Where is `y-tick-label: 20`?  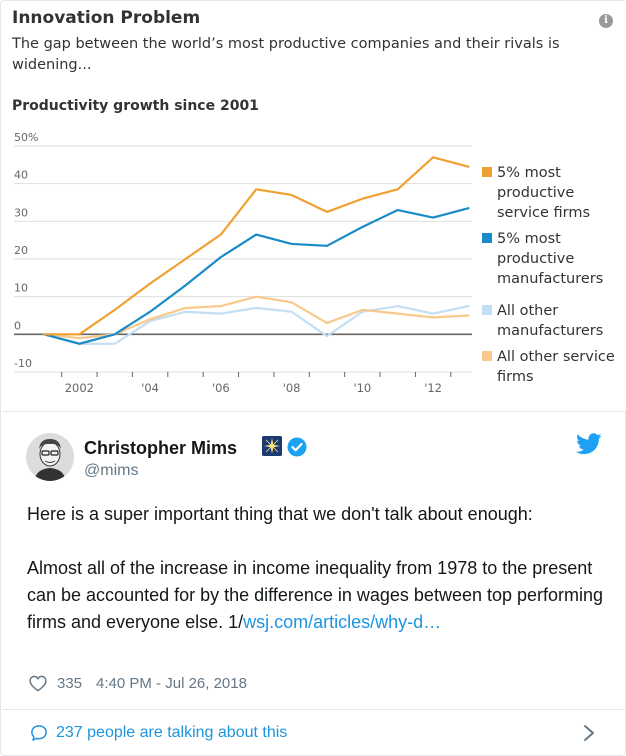
y-tick-label: 20 is located at coordinates (21, 250).